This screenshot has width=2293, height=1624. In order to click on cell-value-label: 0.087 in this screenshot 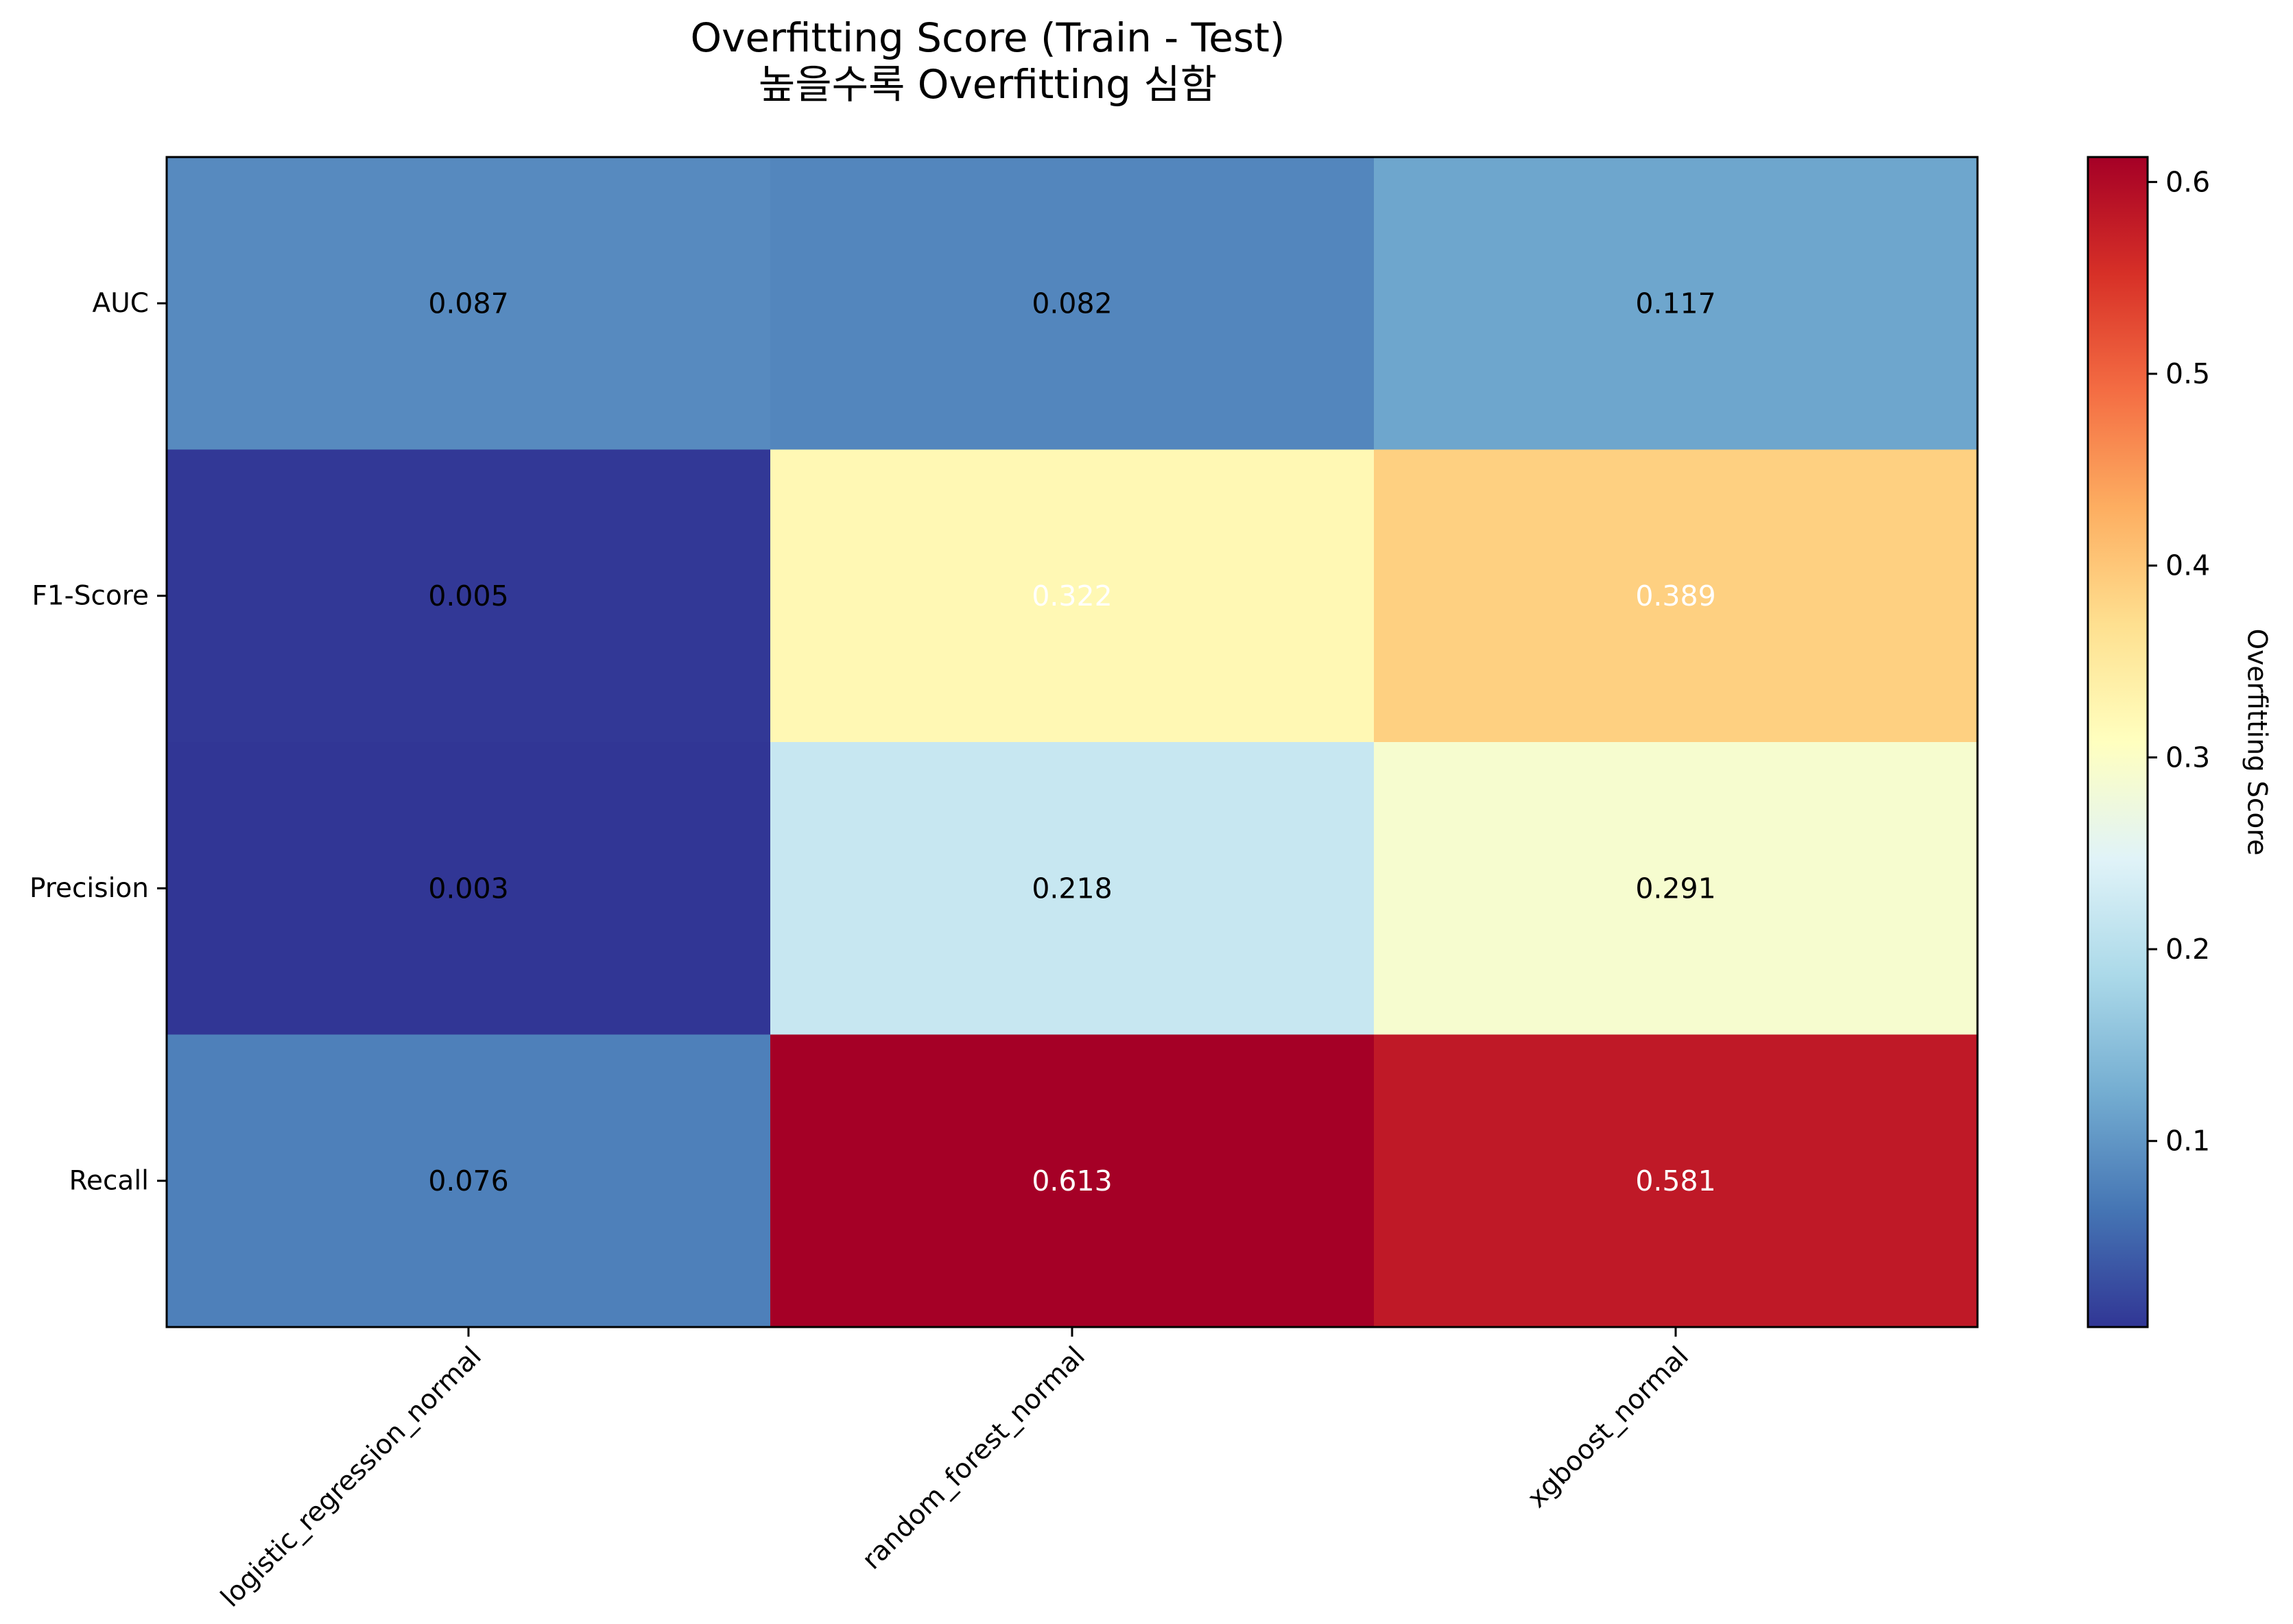, I will do `click(468, 304)`.